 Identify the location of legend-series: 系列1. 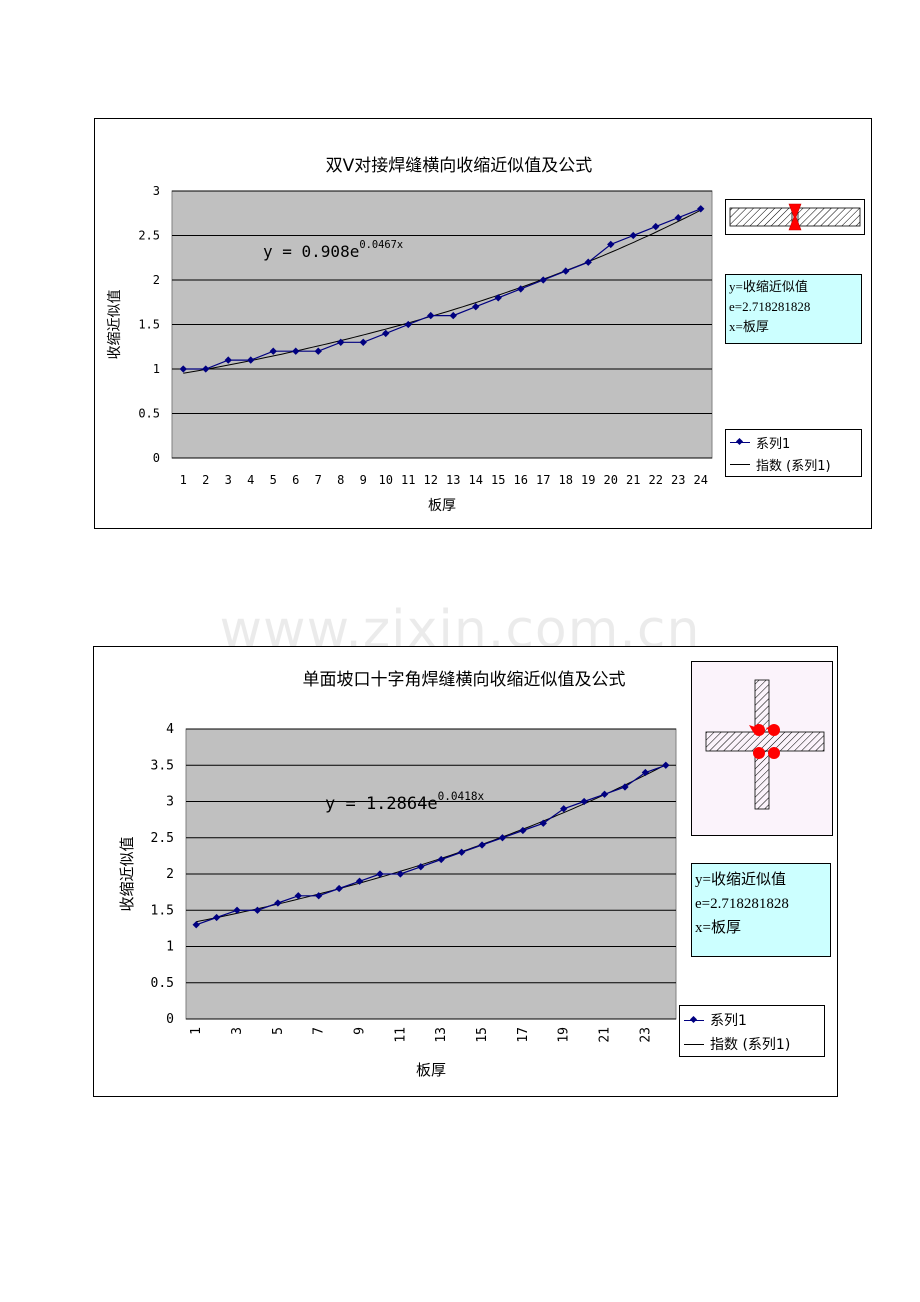
(773, 444).